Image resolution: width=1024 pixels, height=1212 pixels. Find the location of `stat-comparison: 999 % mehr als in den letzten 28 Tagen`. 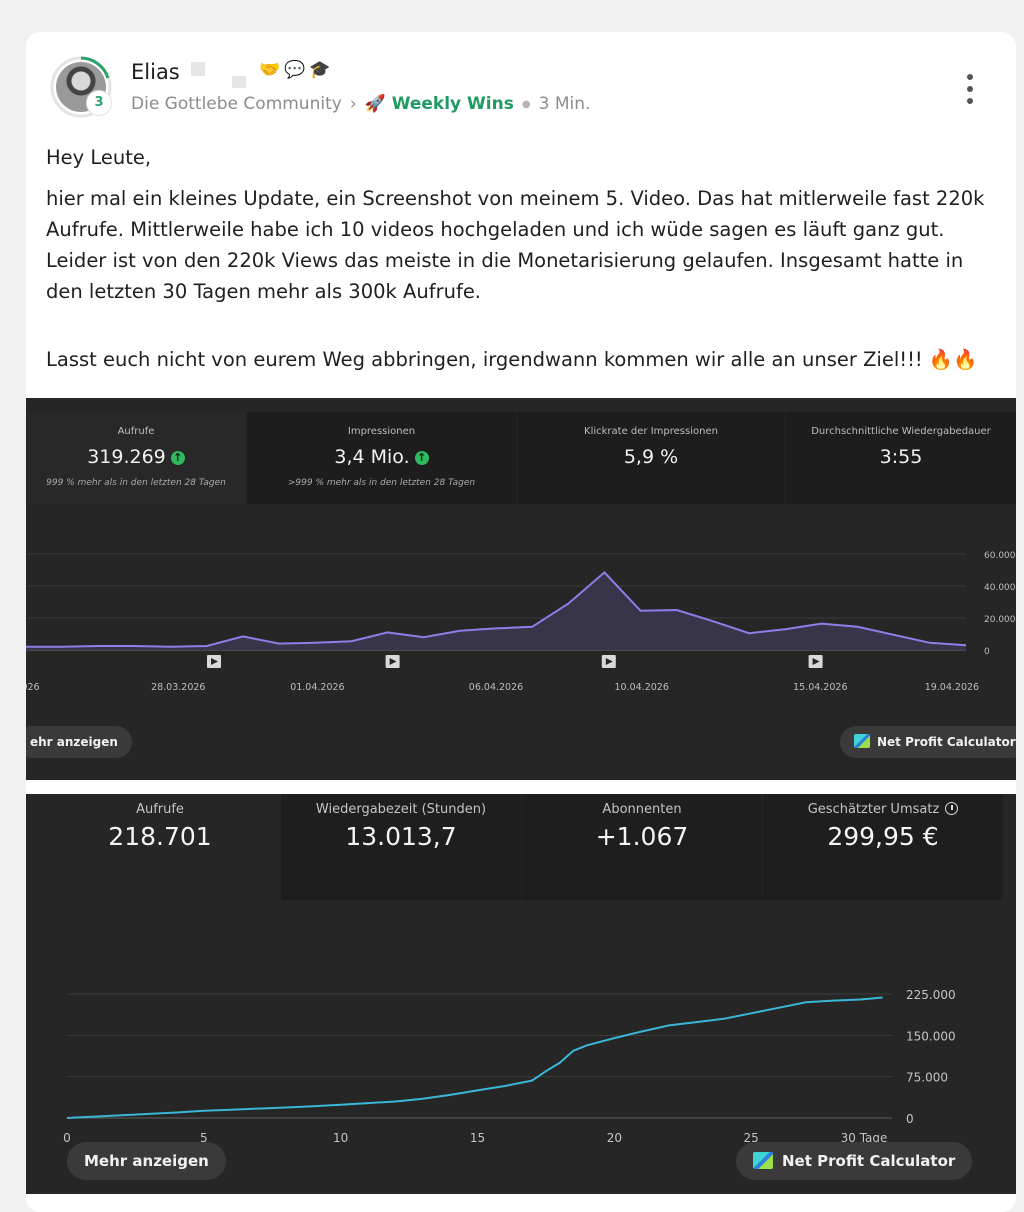

stat-comparison: 999 % mehr als in den letzten 28 Tagen is located at coordinates (136, 483).